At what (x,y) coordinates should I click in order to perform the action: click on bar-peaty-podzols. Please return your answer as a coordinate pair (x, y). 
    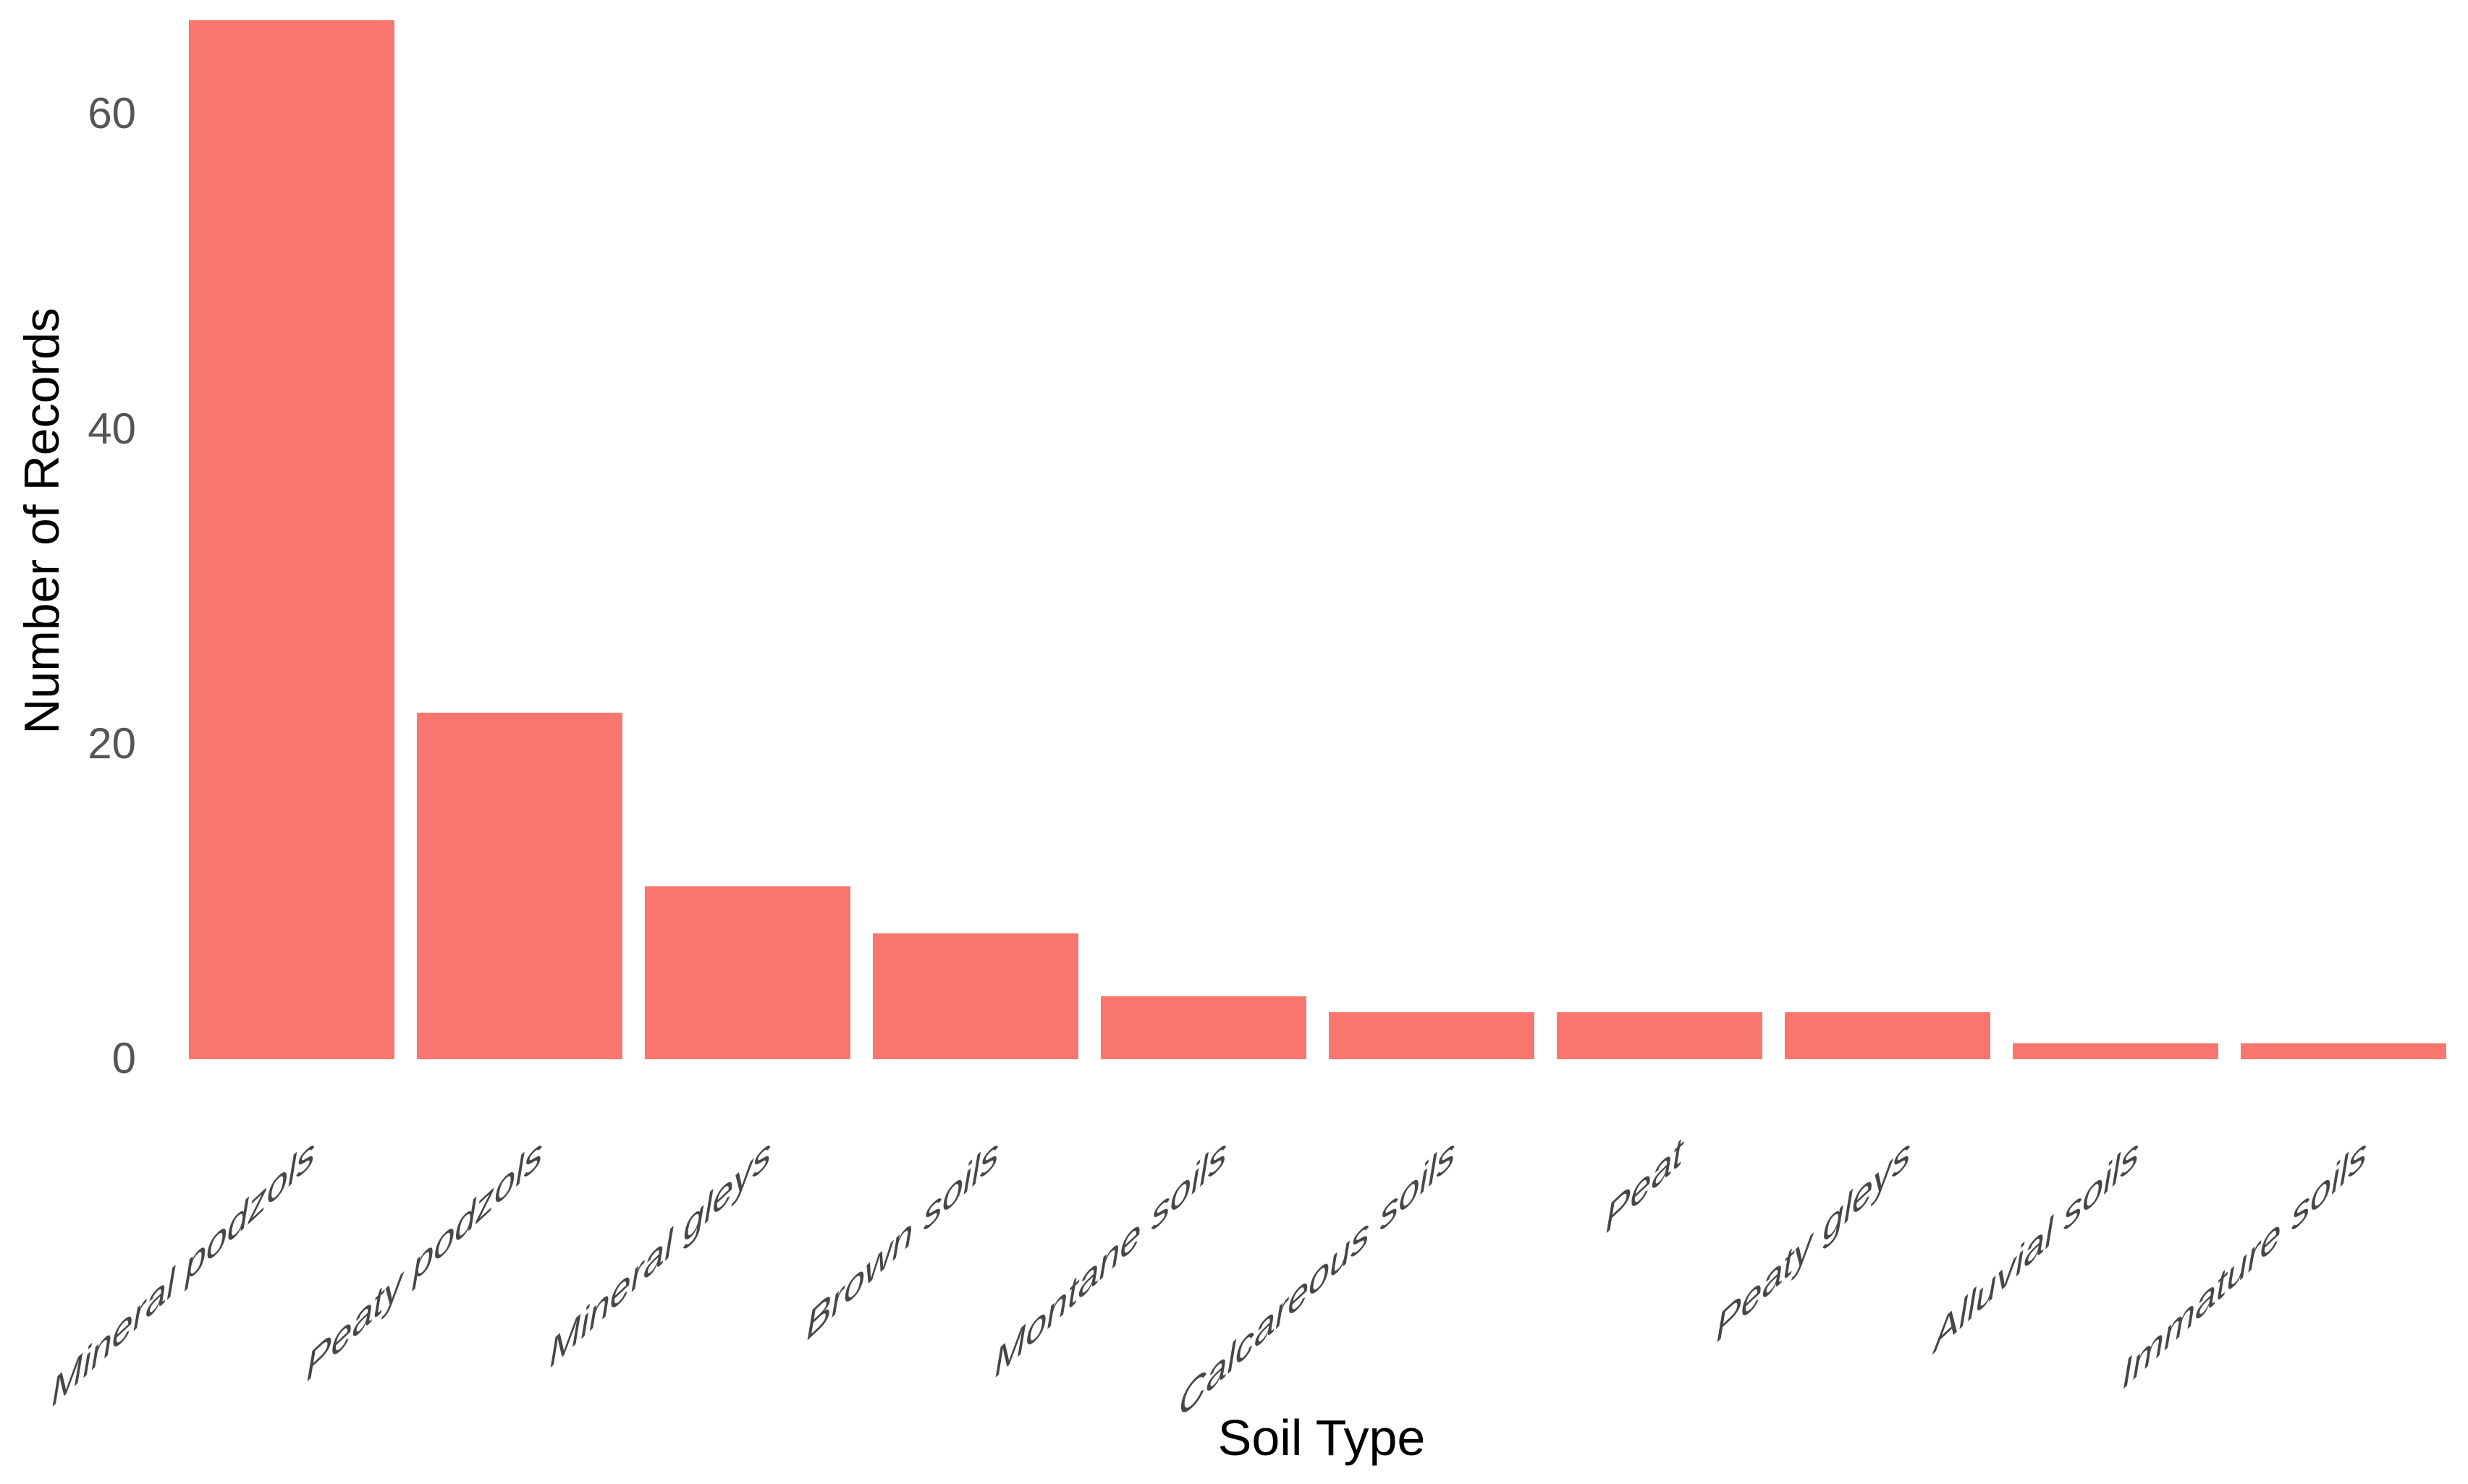
    Looking at the image, I should click on (519, 886).